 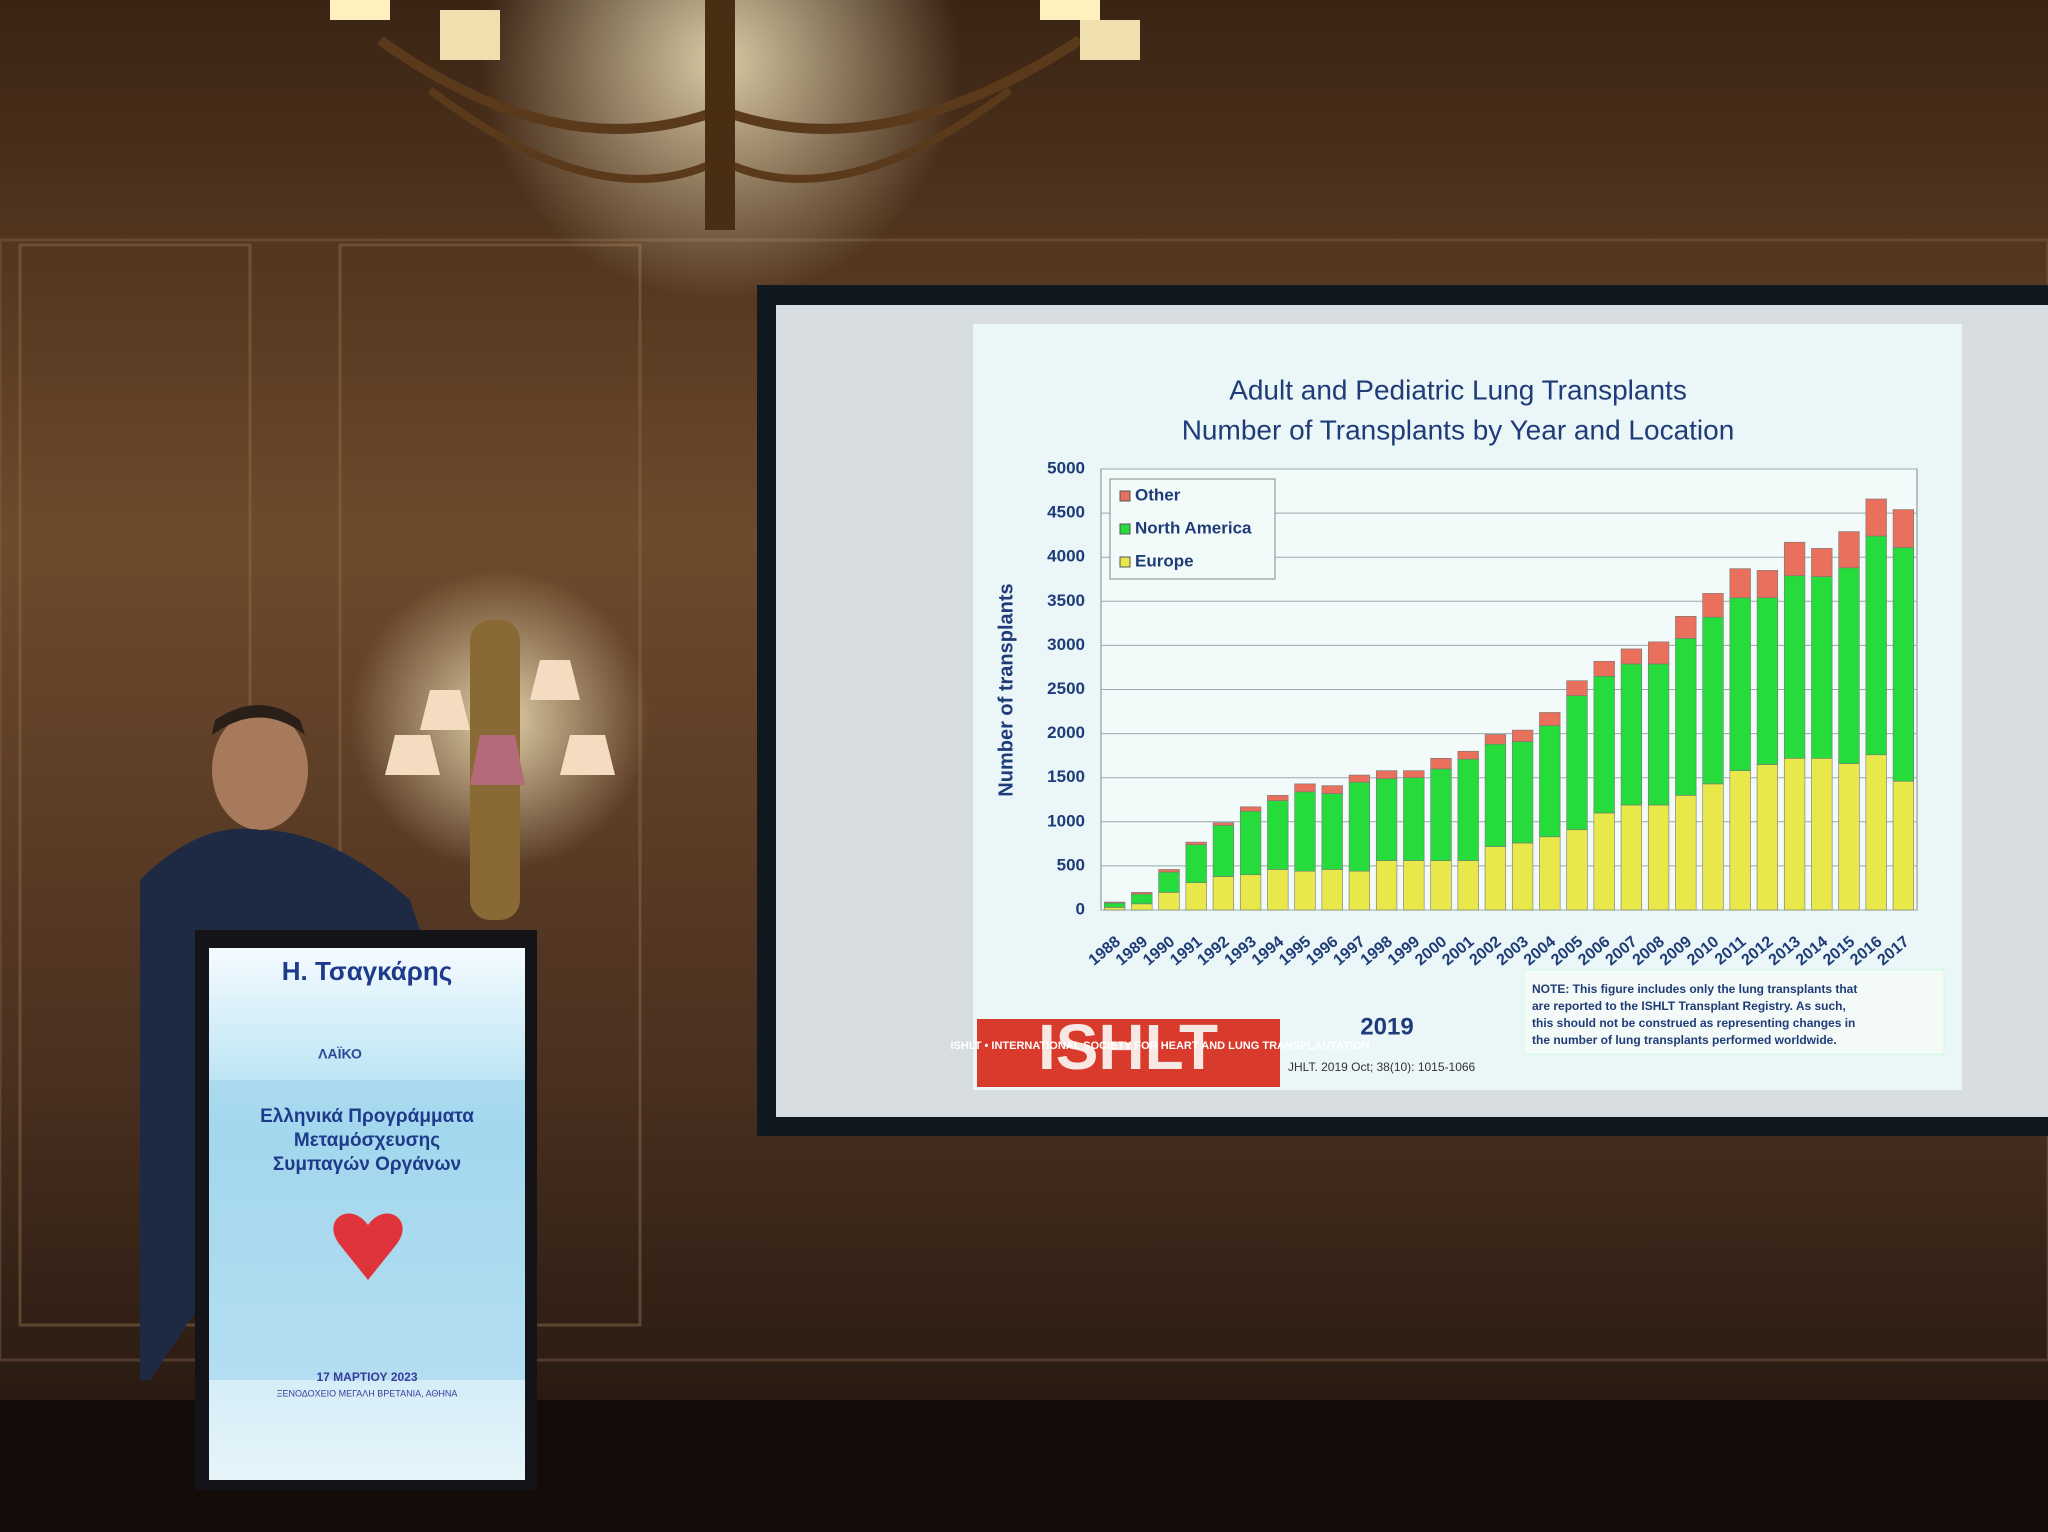 I want to click on event-line: Συμπαγών Οργάνων, so click(x=367, y=1164).